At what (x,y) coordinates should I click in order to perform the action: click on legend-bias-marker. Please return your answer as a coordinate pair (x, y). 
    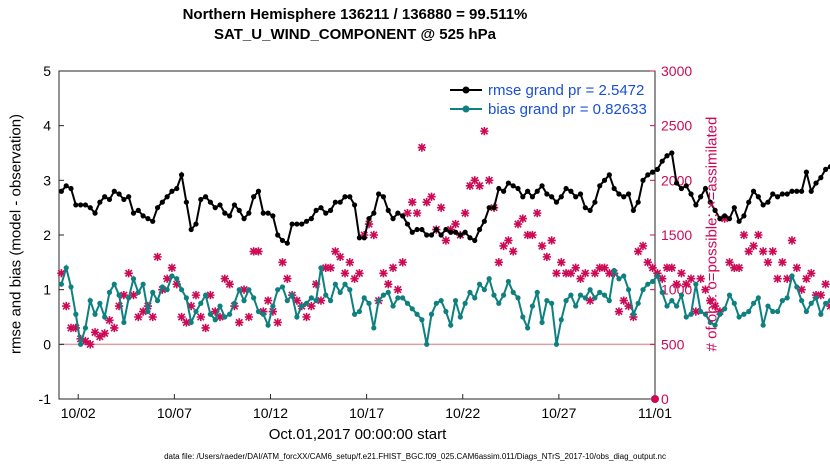
    Looking at the image, I should click on (466, 109).